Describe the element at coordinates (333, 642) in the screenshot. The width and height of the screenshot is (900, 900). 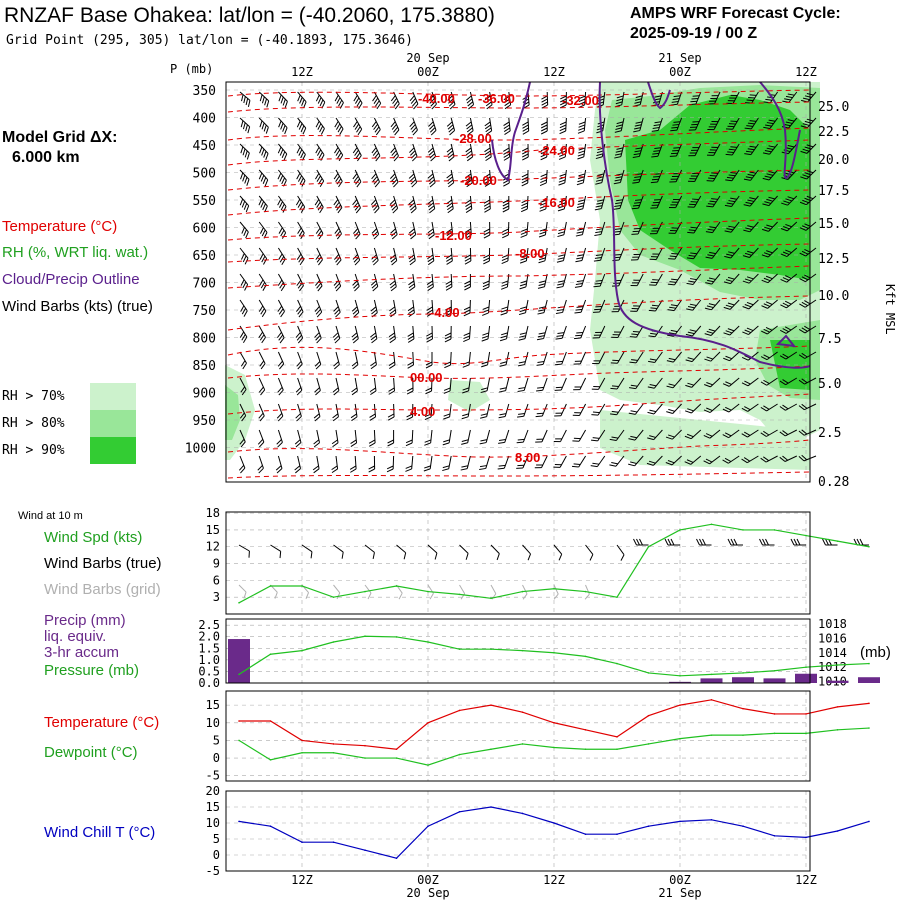
I see `pressure-line-point` at that location.